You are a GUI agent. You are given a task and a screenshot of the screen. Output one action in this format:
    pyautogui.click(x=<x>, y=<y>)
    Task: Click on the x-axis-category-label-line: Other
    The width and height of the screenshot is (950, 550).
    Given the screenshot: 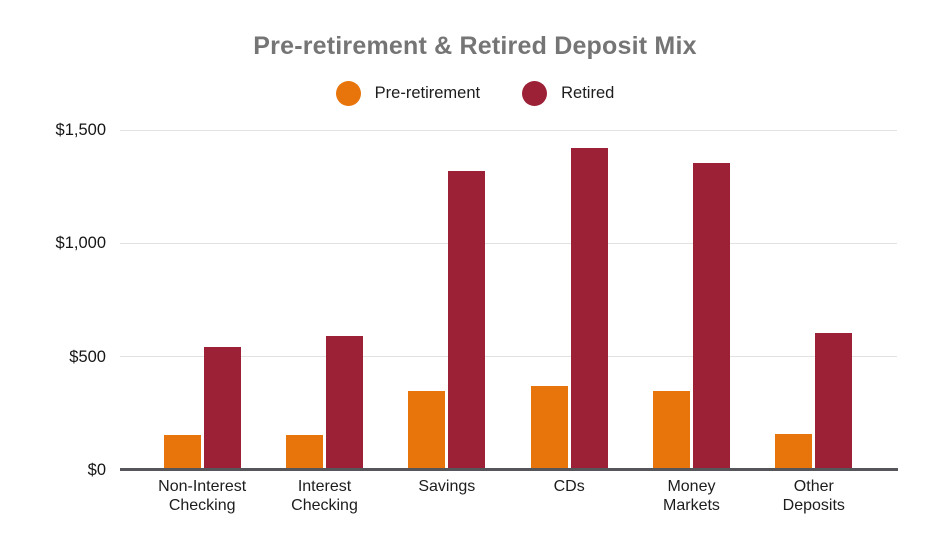 What is the action you would take?
    pyautogui.click(x=813, y=486)
    